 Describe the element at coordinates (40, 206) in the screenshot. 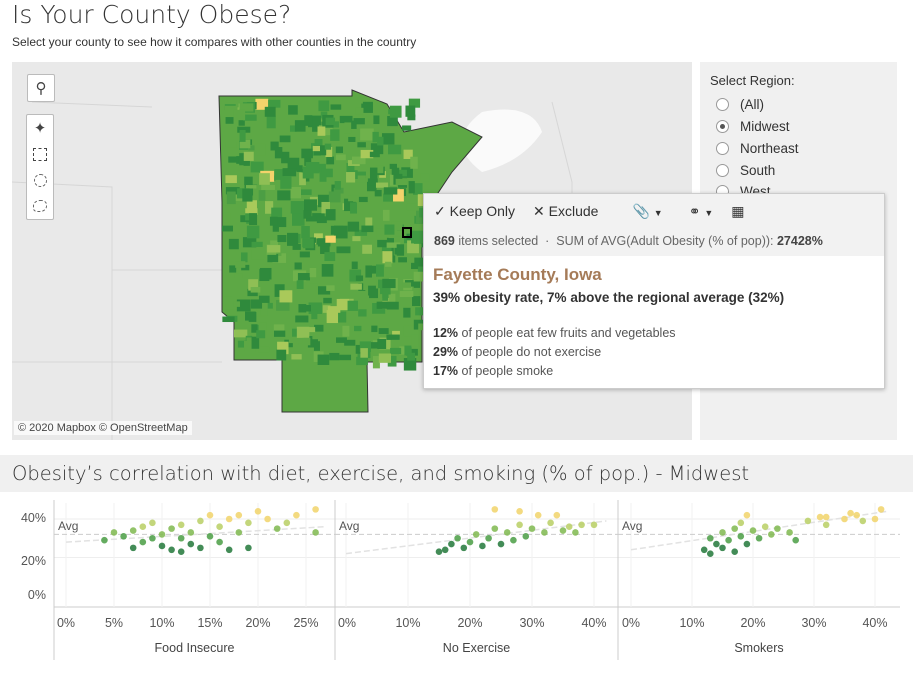

I see `lasso-select-icon` at that location.